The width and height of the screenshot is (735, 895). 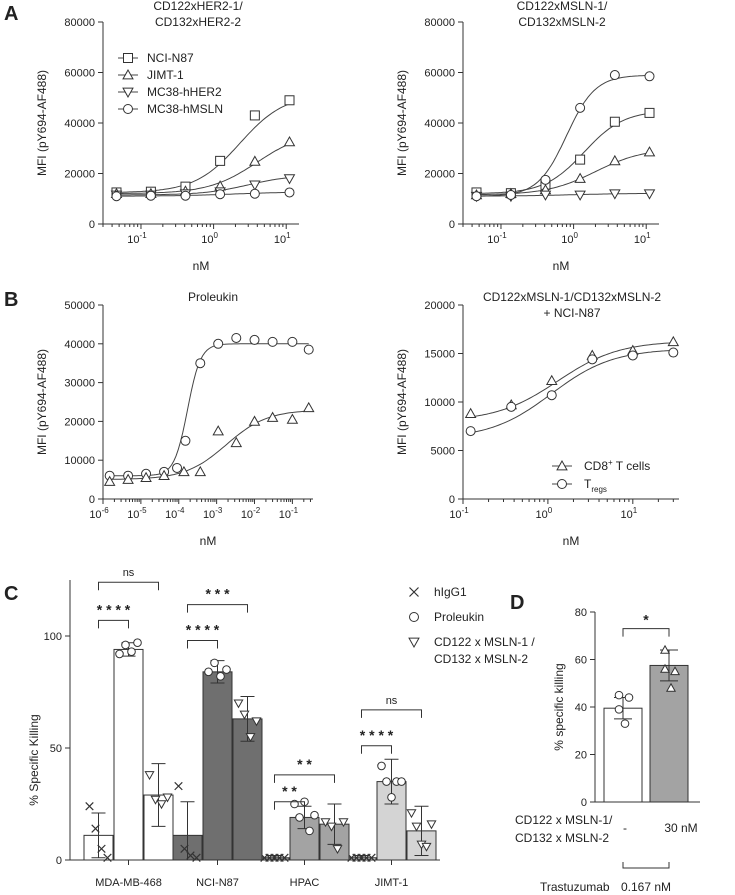 What do you see at coordinates (588, 484) in the screenshot?
I see `legend-text: T` at bounding box center [588, 484].